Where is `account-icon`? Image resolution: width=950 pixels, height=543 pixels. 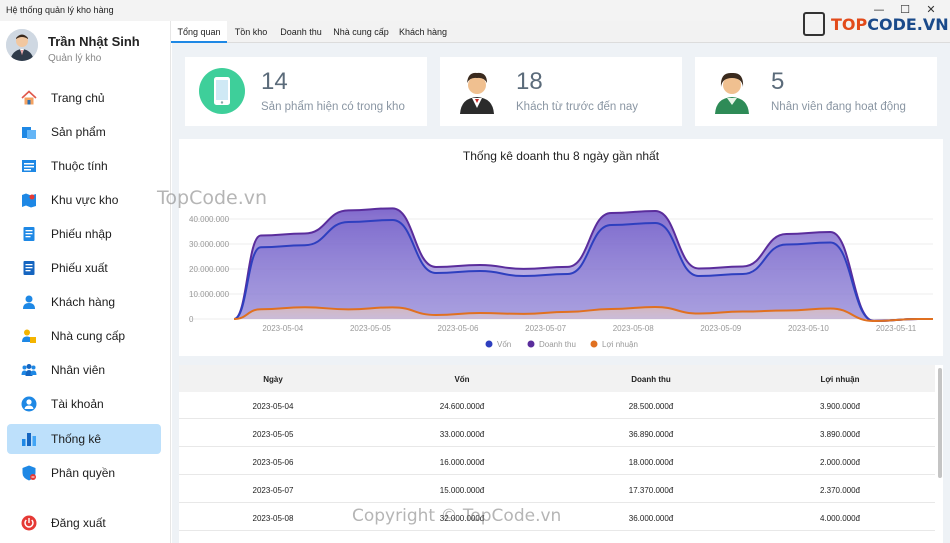
account-icon is located at coordinates (29, 404).